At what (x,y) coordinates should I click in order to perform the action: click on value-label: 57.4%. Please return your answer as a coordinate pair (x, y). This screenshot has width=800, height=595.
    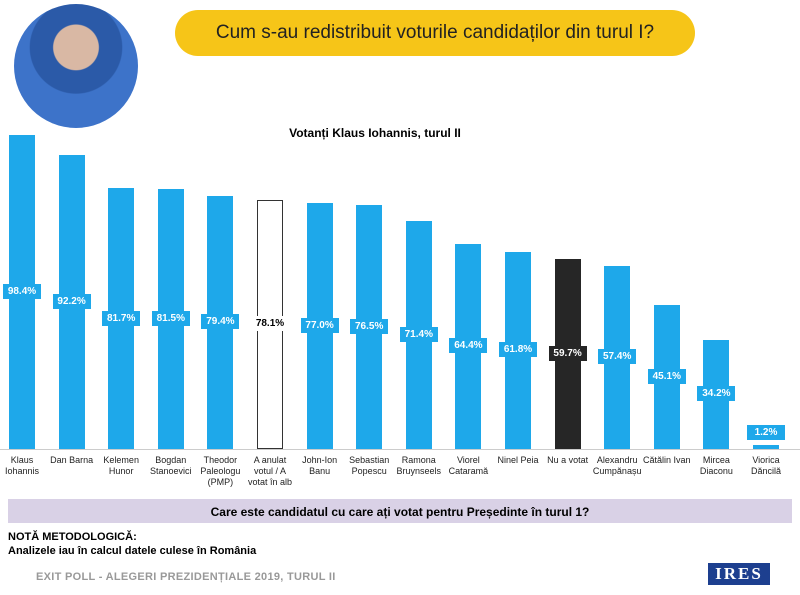
    Looking at the image, I should click on (617, 357).